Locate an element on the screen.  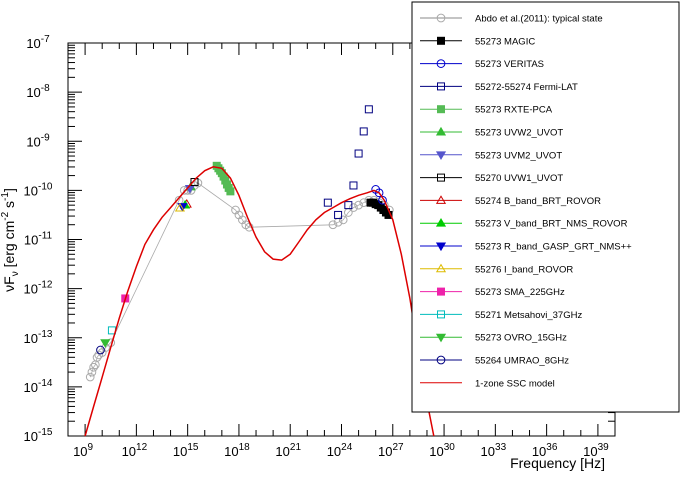
legend-label: 55273 RXTE-PCA is located at coordinates (514, 110).